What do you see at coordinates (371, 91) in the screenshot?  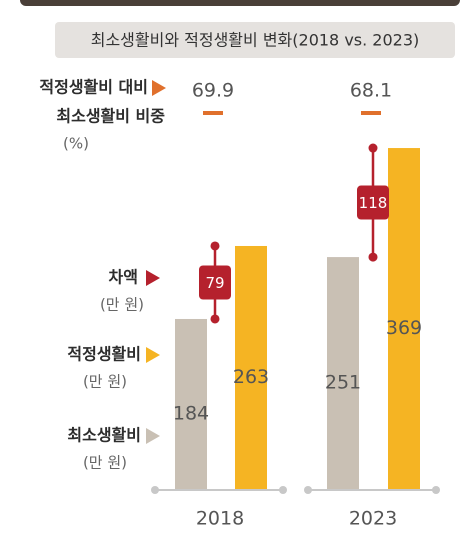 I see `ratio-label: 68.1` at bounding box center [371, 91].